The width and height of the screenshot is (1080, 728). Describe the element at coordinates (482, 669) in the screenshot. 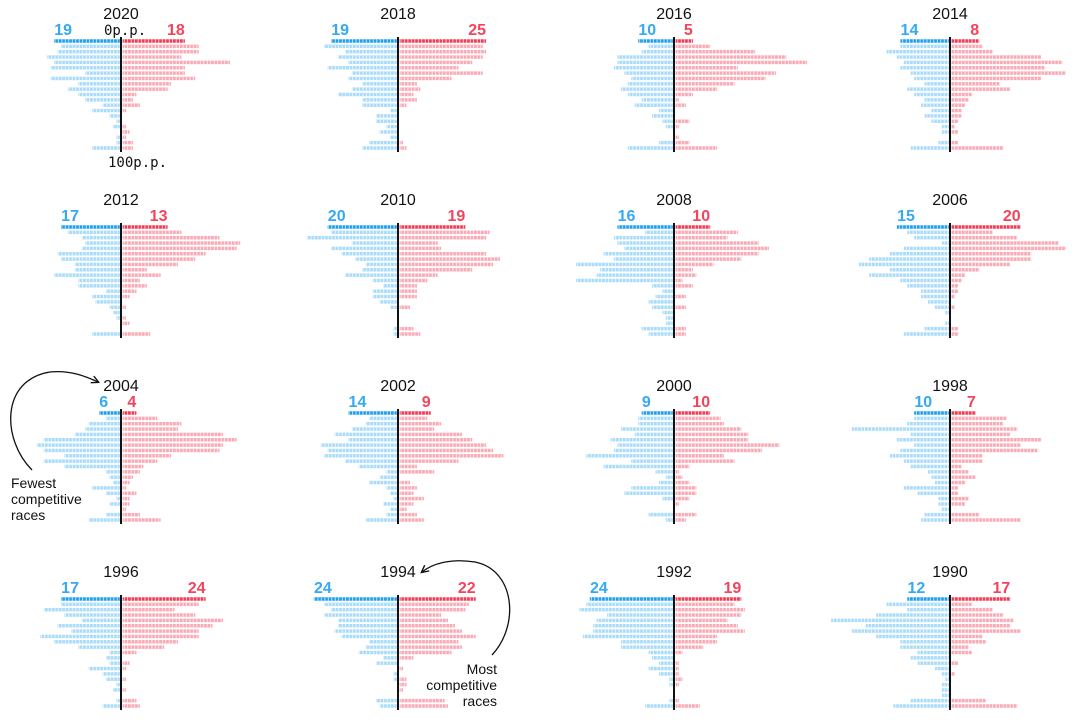

I see `annotation-line: Most` at that location.